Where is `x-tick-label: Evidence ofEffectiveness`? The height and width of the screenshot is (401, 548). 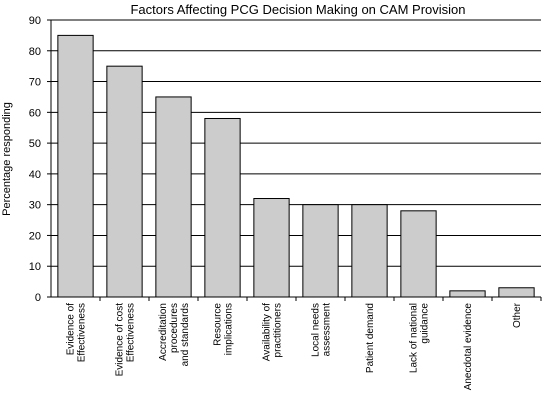
x-tick-label: Evidence ofEffectiveness is located at coordinates (77, 333).